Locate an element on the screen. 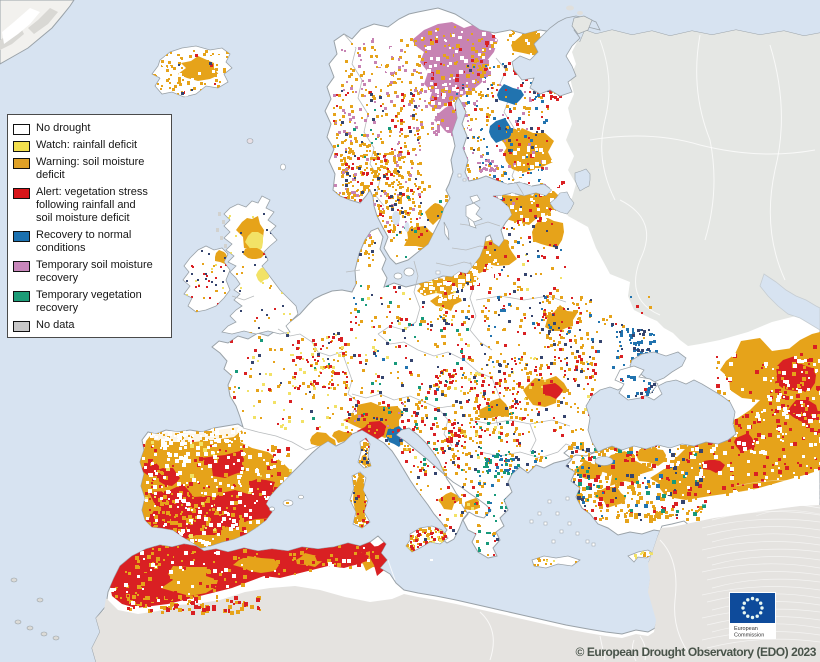  svg-text: European is located at coordinates (746, 629).